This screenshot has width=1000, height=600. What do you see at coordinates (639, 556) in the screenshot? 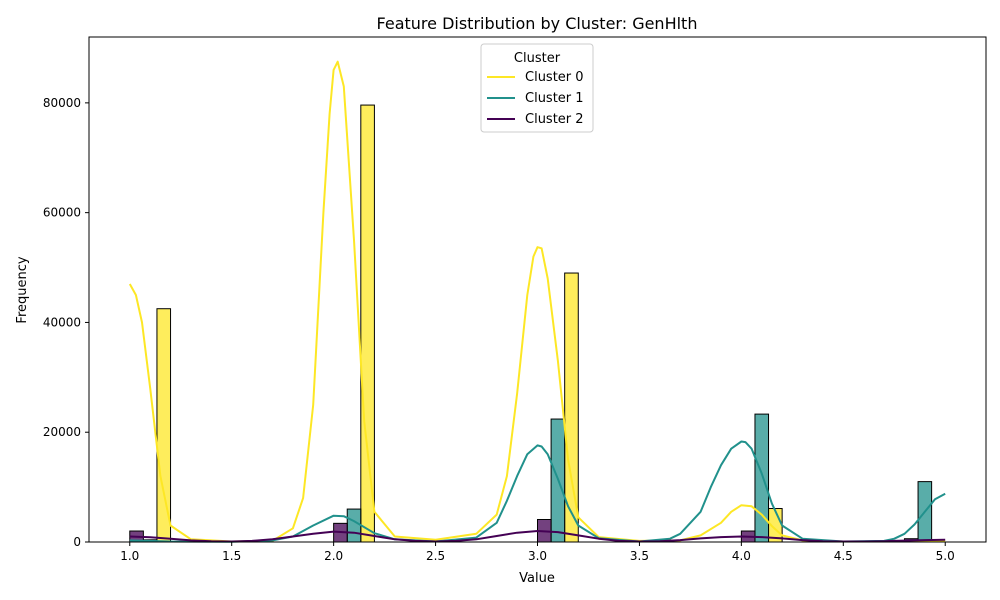
I see `x-tick-label: 3.5` at bounding box center [639, 556].